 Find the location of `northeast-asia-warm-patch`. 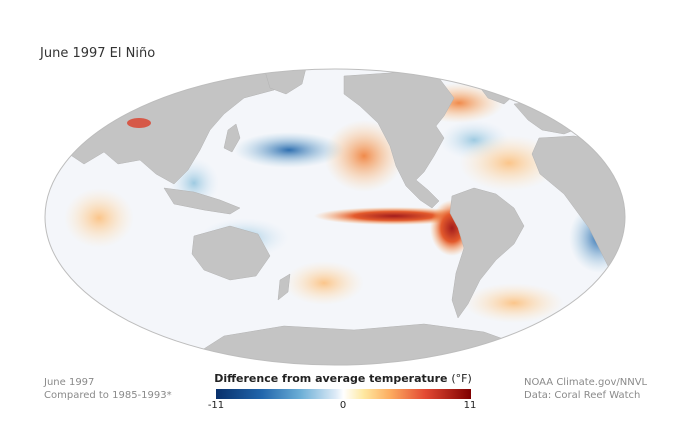

northeast-asia-warm-patch is located at coordinates (139, 123).